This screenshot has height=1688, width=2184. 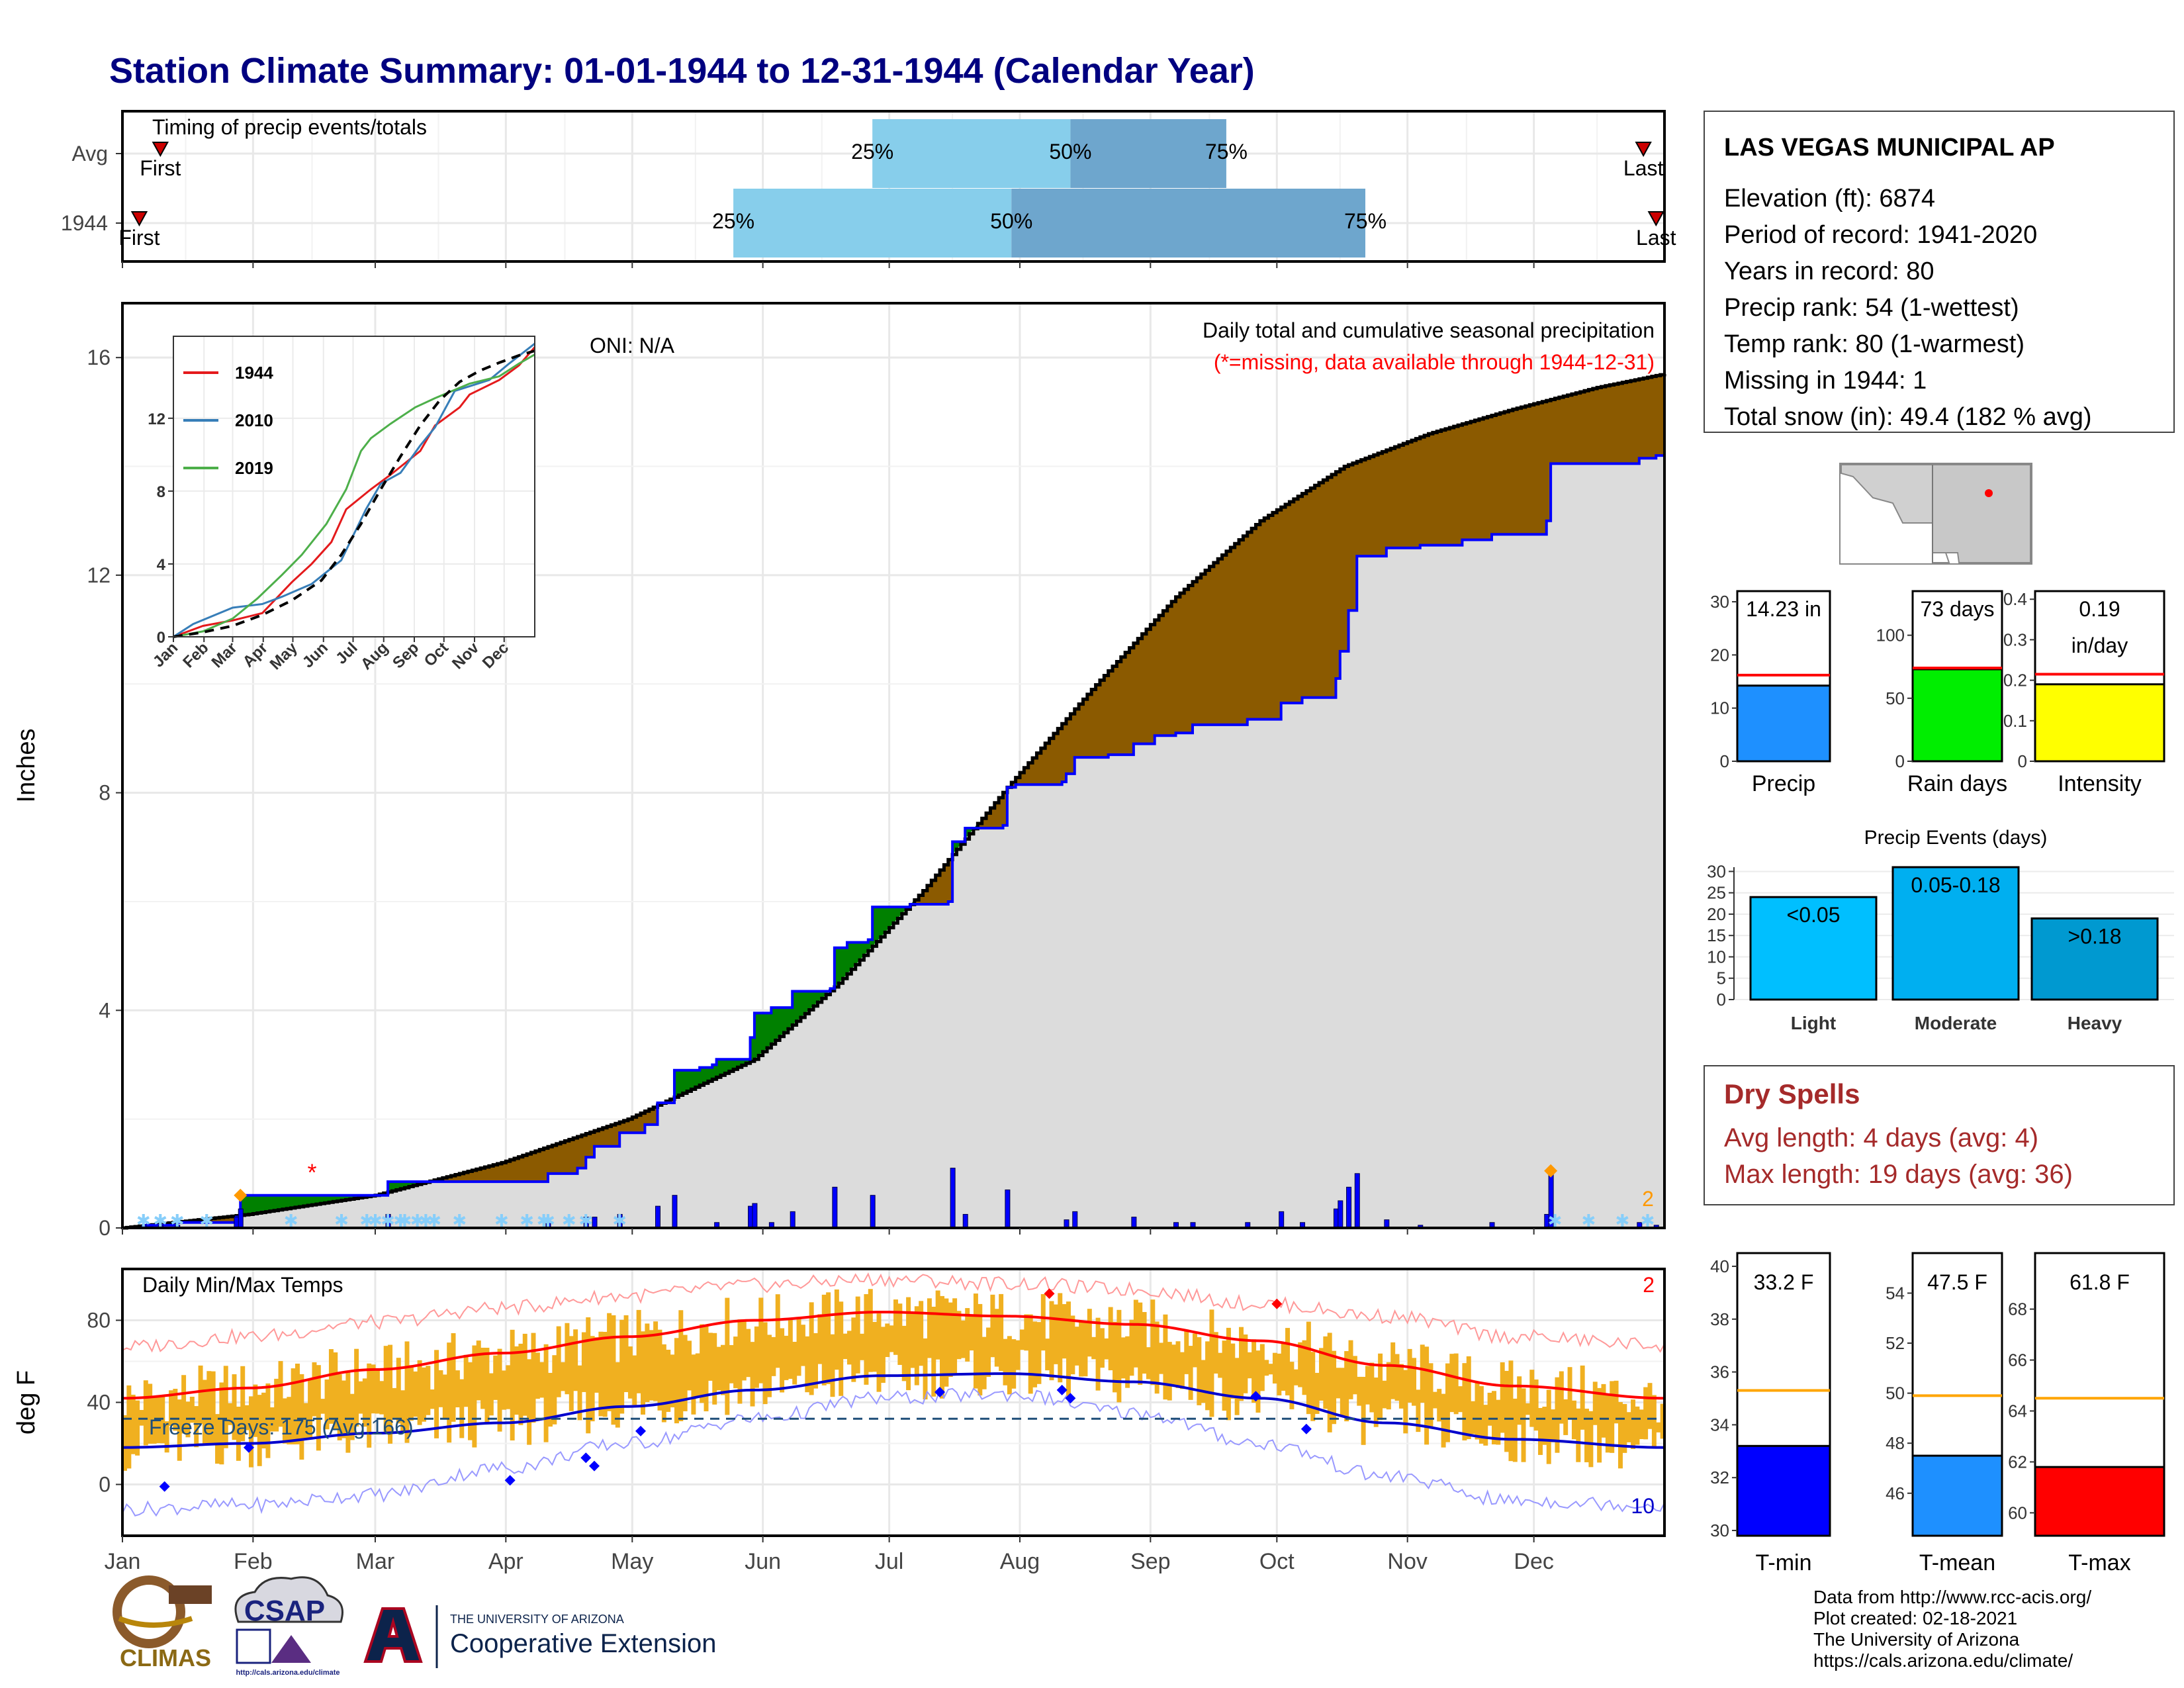 I want to click on missing-day-marker: *, so click(x=311, y=1172).